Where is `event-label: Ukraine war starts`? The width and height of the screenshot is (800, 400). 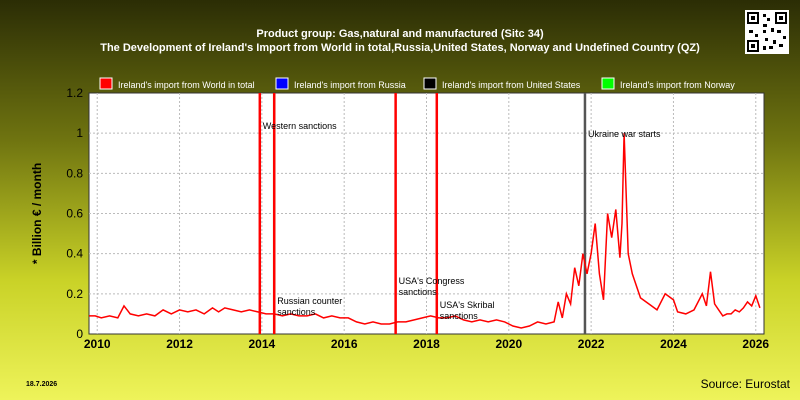
event-label: Ukraine war starts is located at coordinates (624, 134).